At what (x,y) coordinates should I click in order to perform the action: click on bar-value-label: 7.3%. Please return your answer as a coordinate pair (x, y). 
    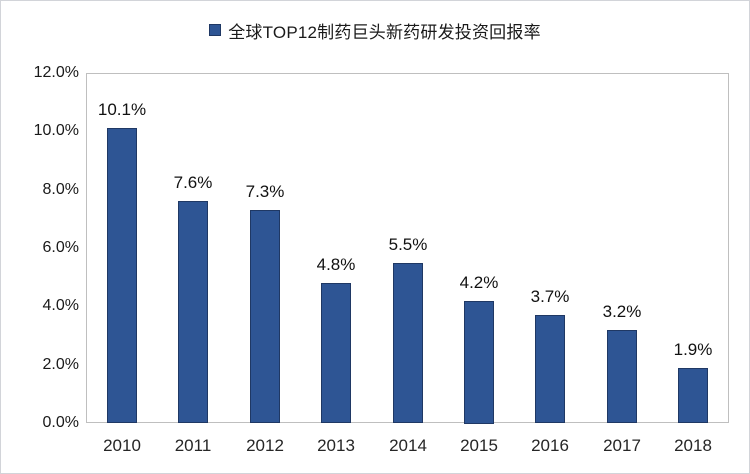
    Looking at the image, I should click on (265, 191).